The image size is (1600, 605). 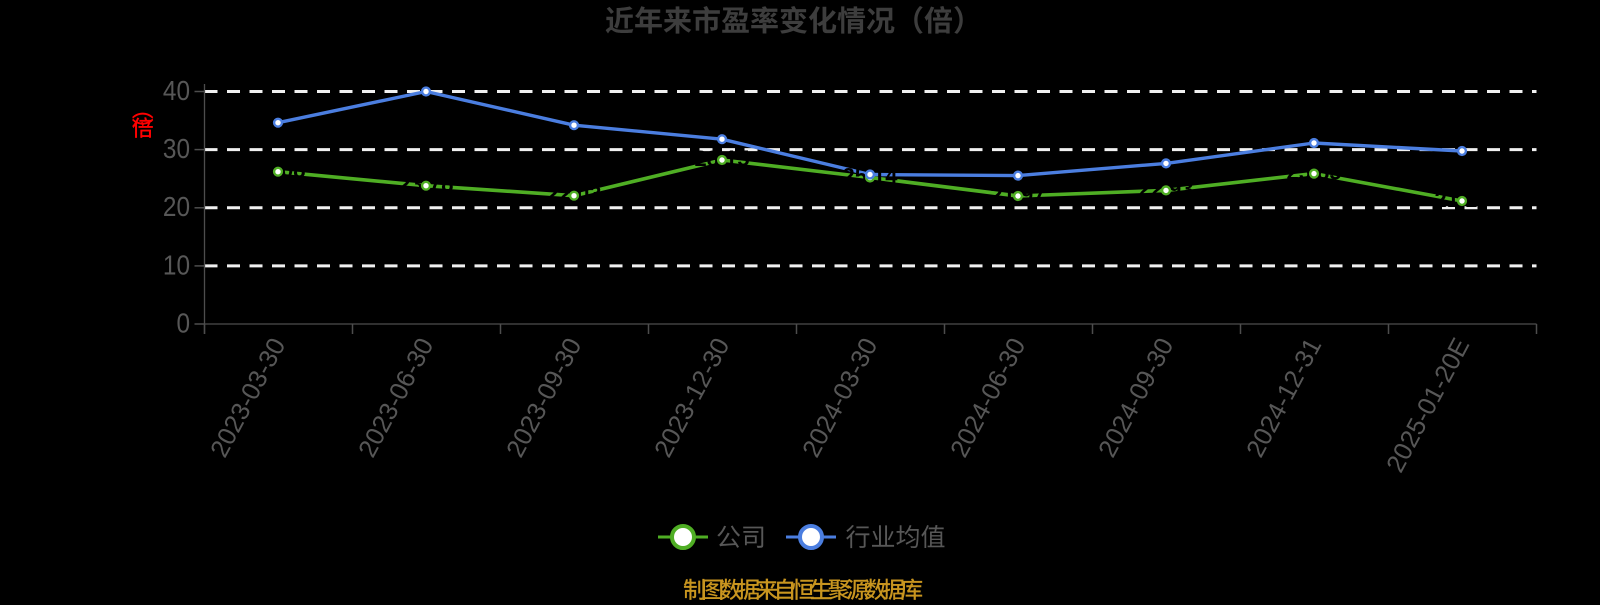 I want to click on svg-text: 0, so click(x=183, y=323).